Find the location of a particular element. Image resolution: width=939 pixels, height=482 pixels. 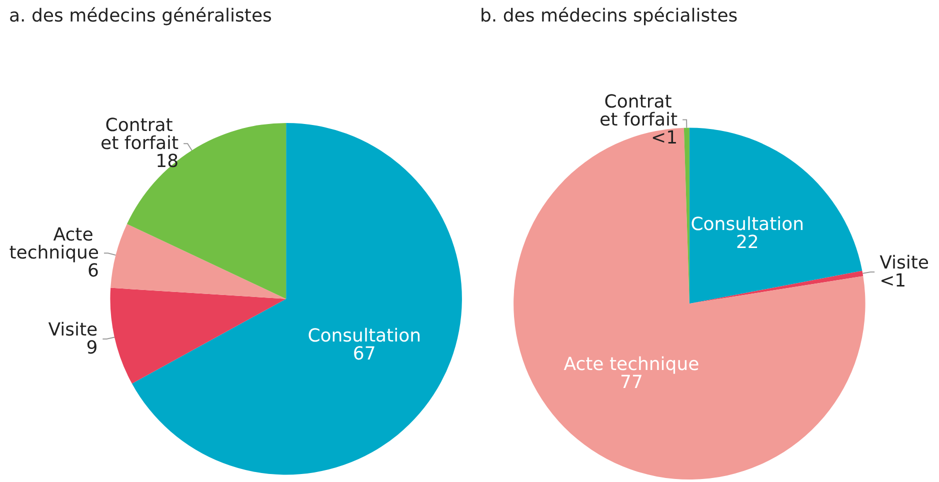

chart-title: b. des médecins spécialistes is located at coordinates (609, 16).